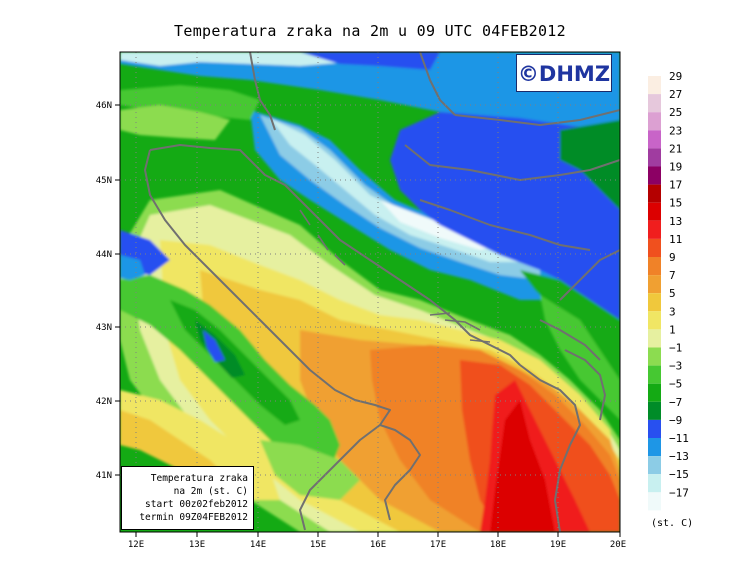 This screenshot has height=582, width=740. What do you see at coordinates (675, 203) in the screenshot?
I see `legend-label: 15` at bounding box center [675, 203].